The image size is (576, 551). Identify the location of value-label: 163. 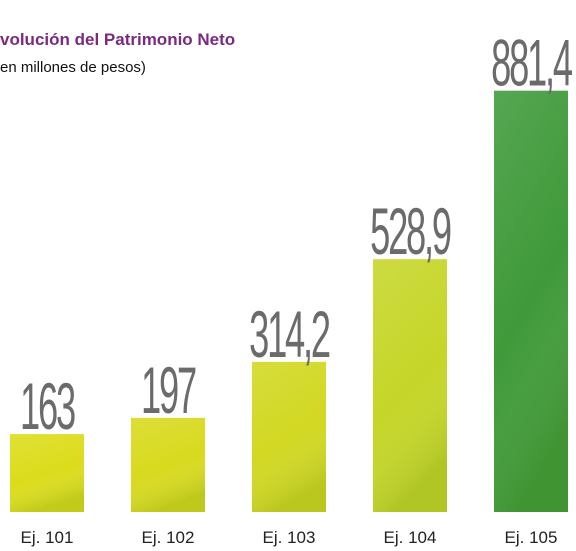
(47, 407).